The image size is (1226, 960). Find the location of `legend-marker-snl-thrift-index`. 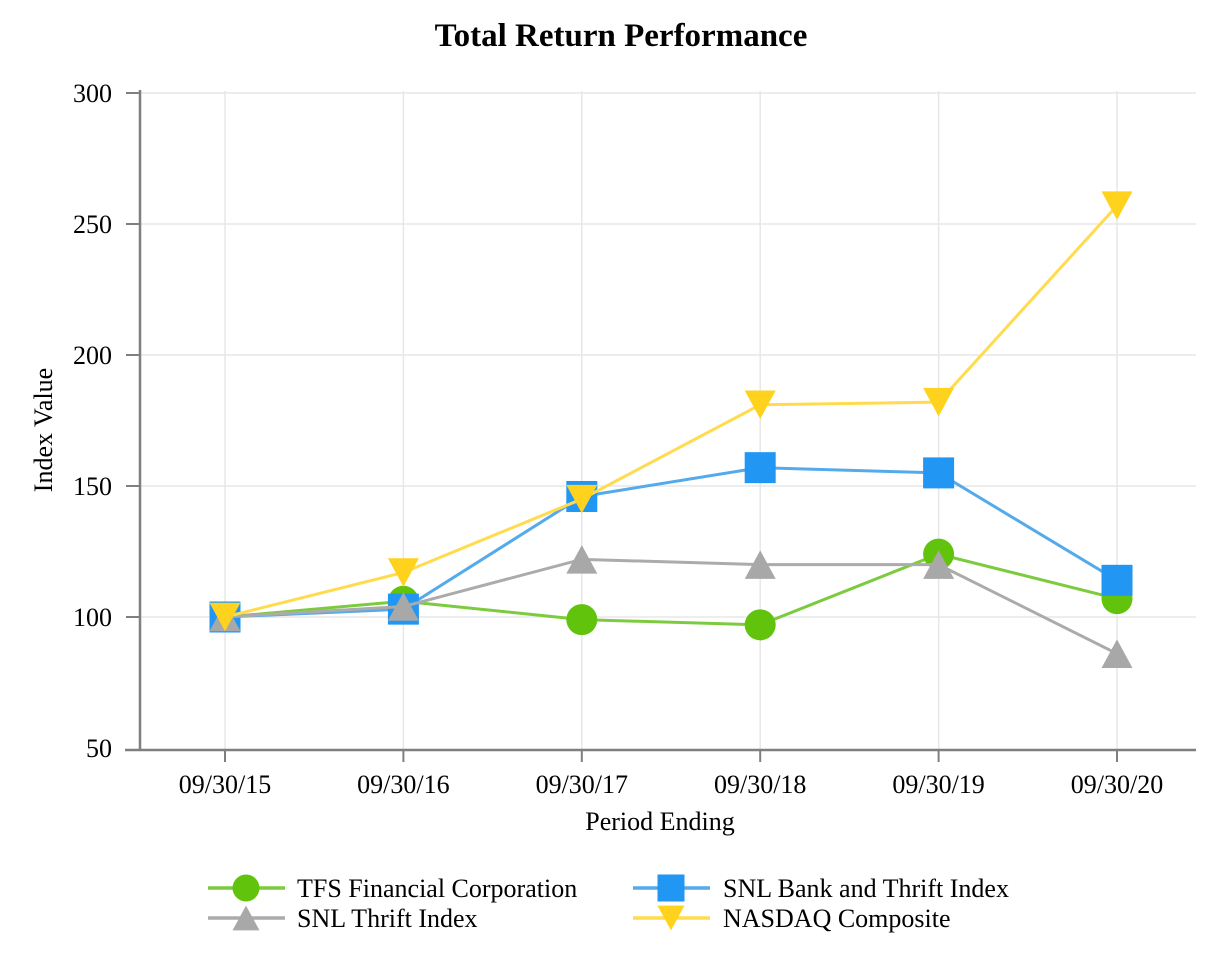

legend-marker-snl-thrift-index is located at coordinates (246, 918).